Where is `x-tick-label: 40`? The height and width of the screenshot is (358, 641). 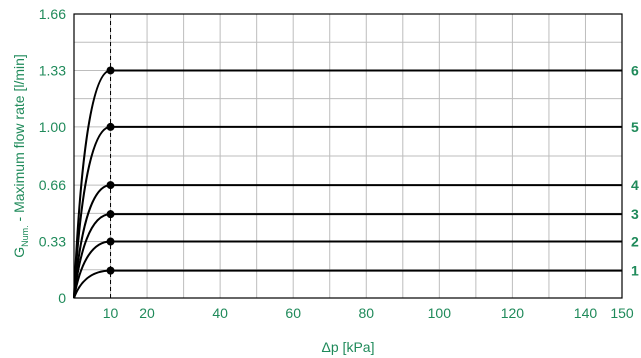
x-tick-label: 40 is located at coordinates (220, 313).